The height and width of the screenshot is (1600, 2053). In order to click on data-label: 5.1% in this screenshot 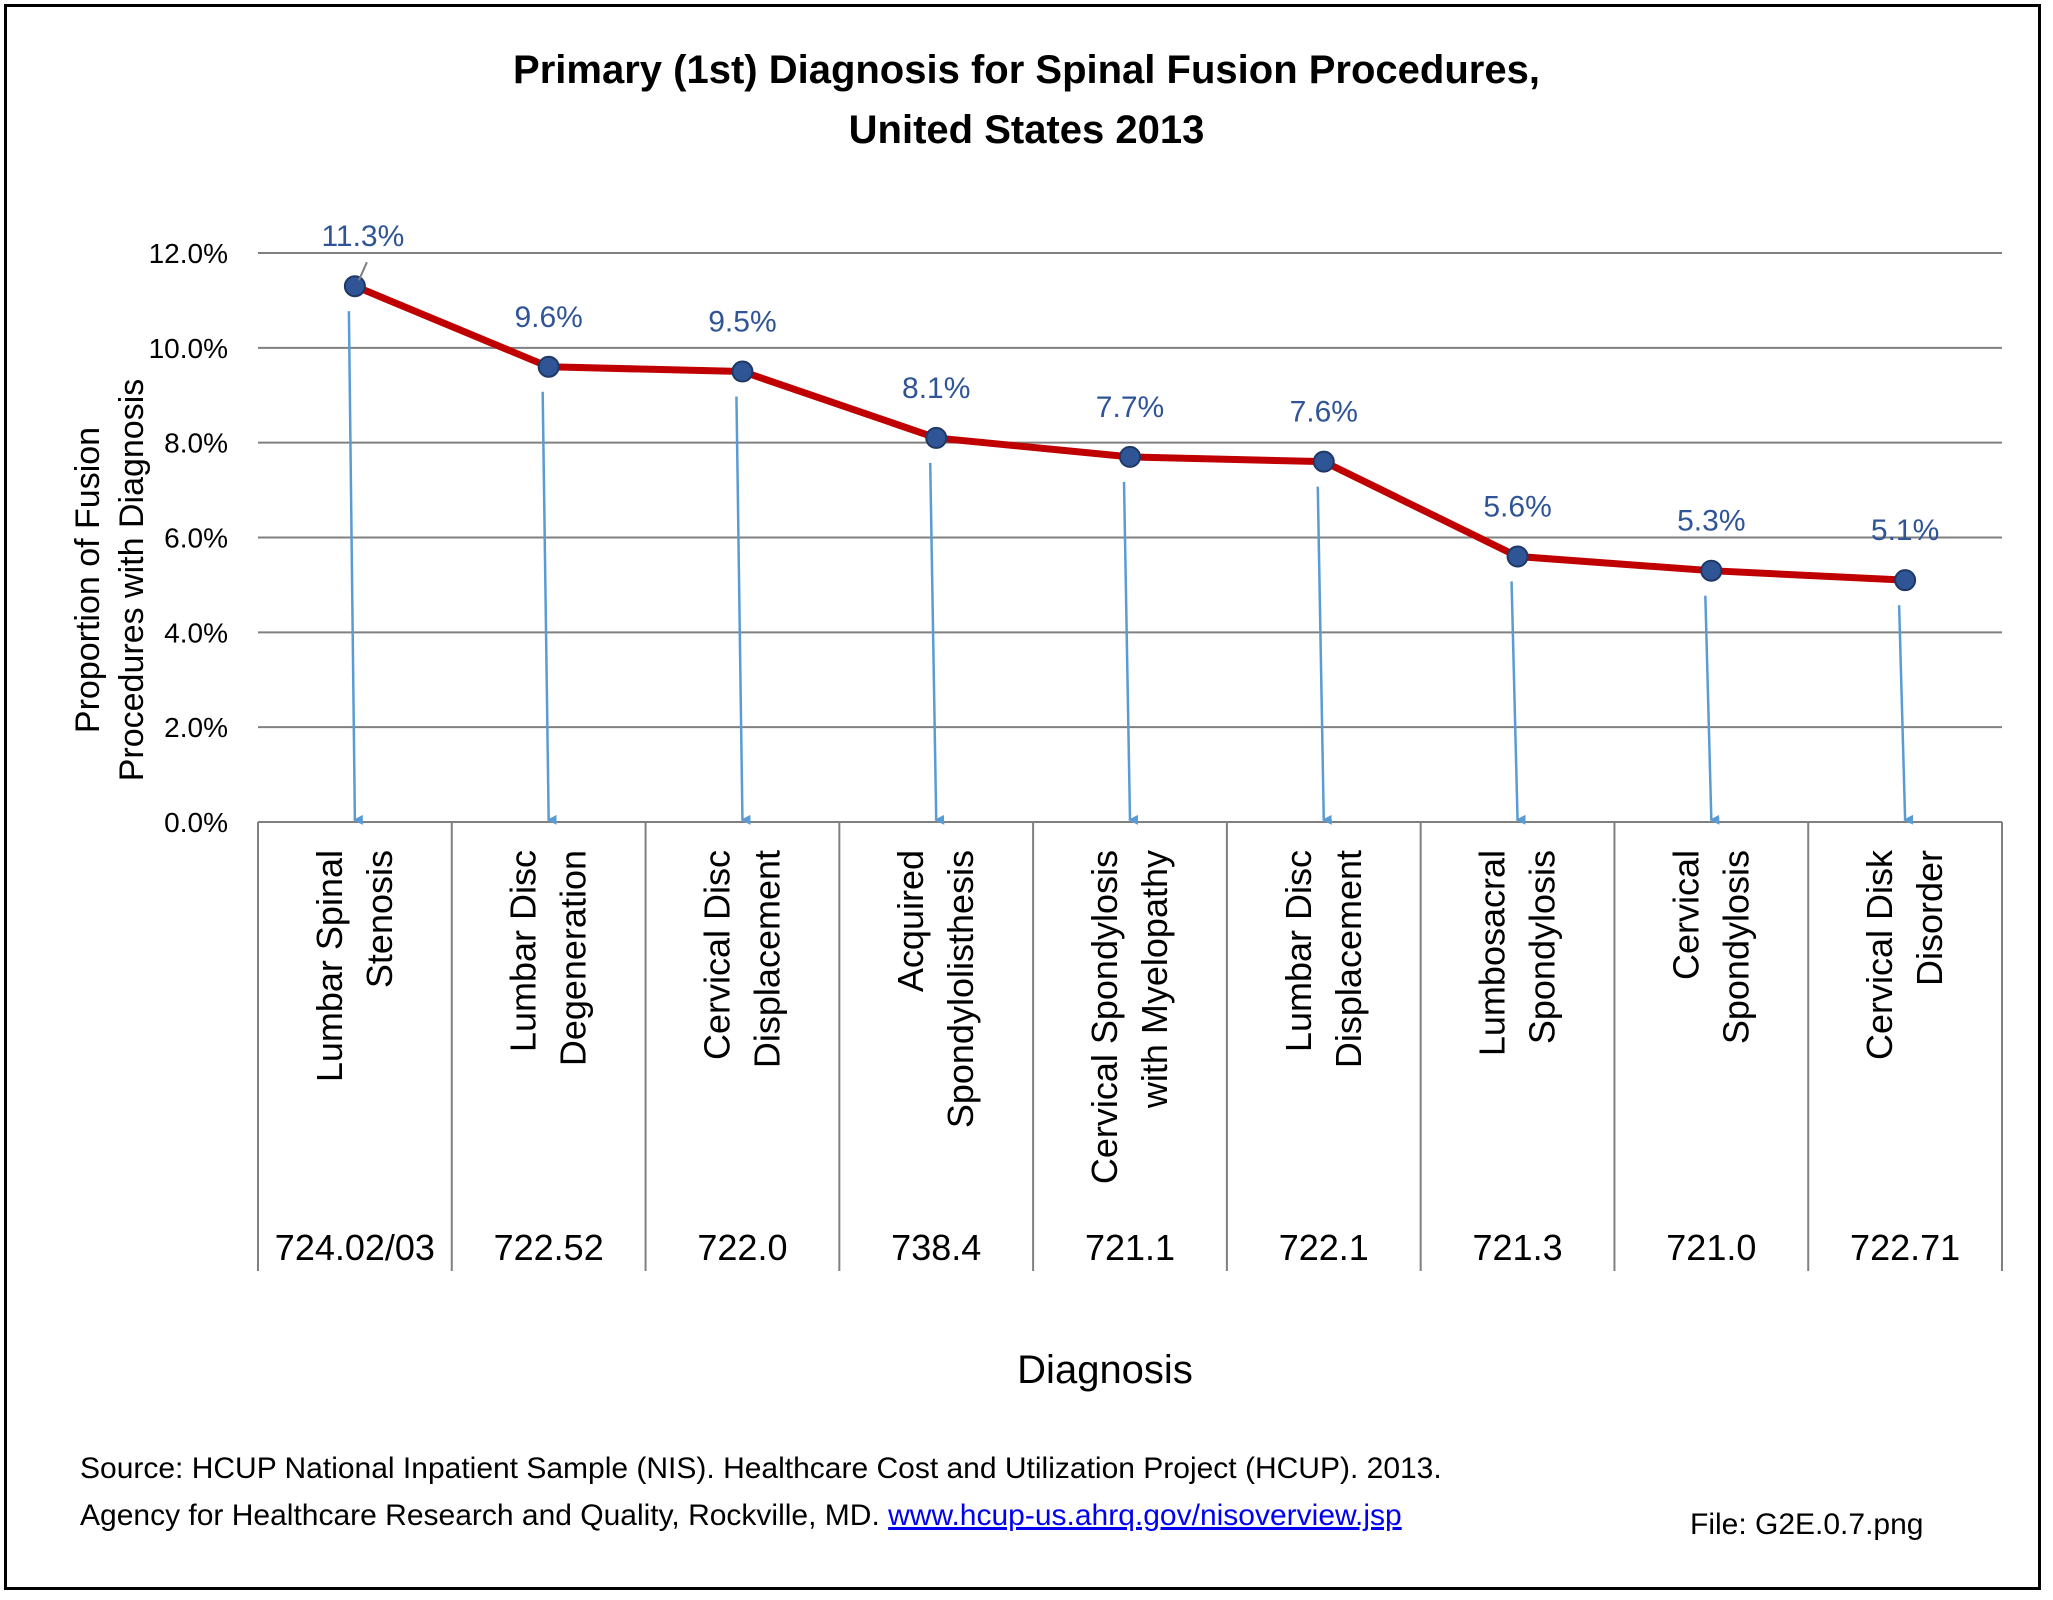, I will do `click(1905, 530)`.